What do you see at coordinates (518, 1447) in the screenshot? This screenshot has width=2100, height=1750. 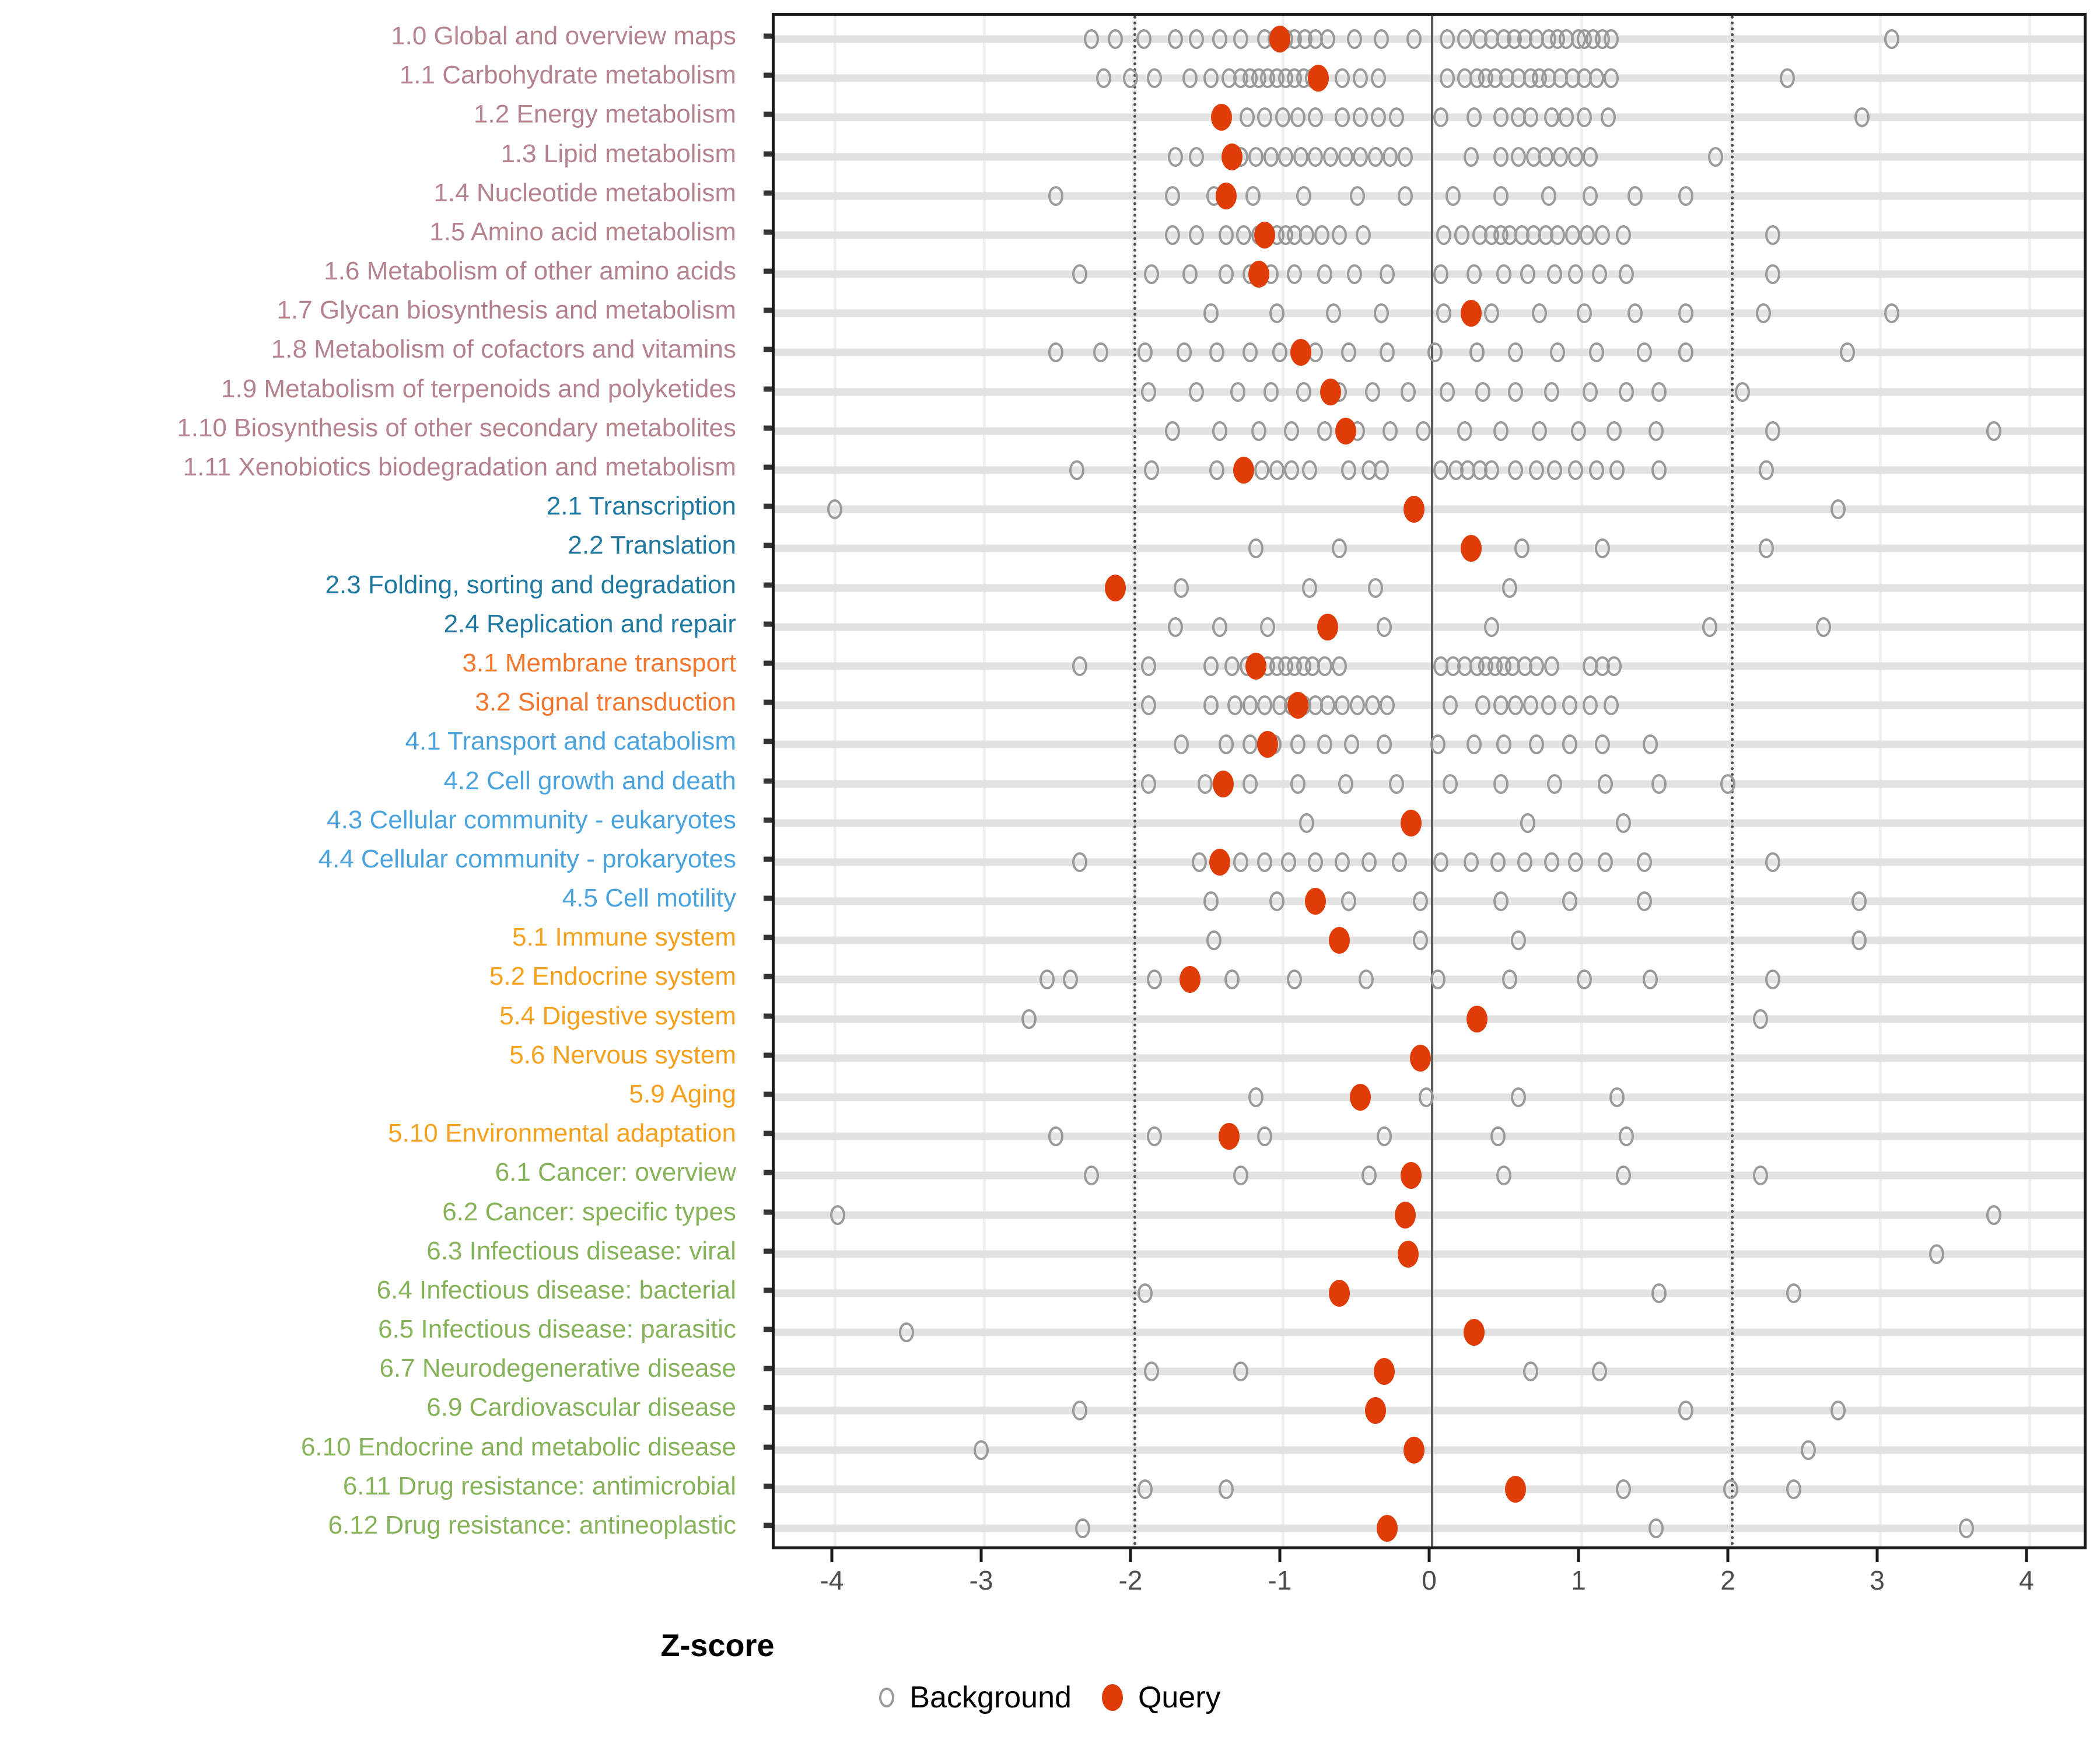 I see `y-axis-category-label: 6.10 Endocrine and metabolic disease` at bounding box center [518, 1447].